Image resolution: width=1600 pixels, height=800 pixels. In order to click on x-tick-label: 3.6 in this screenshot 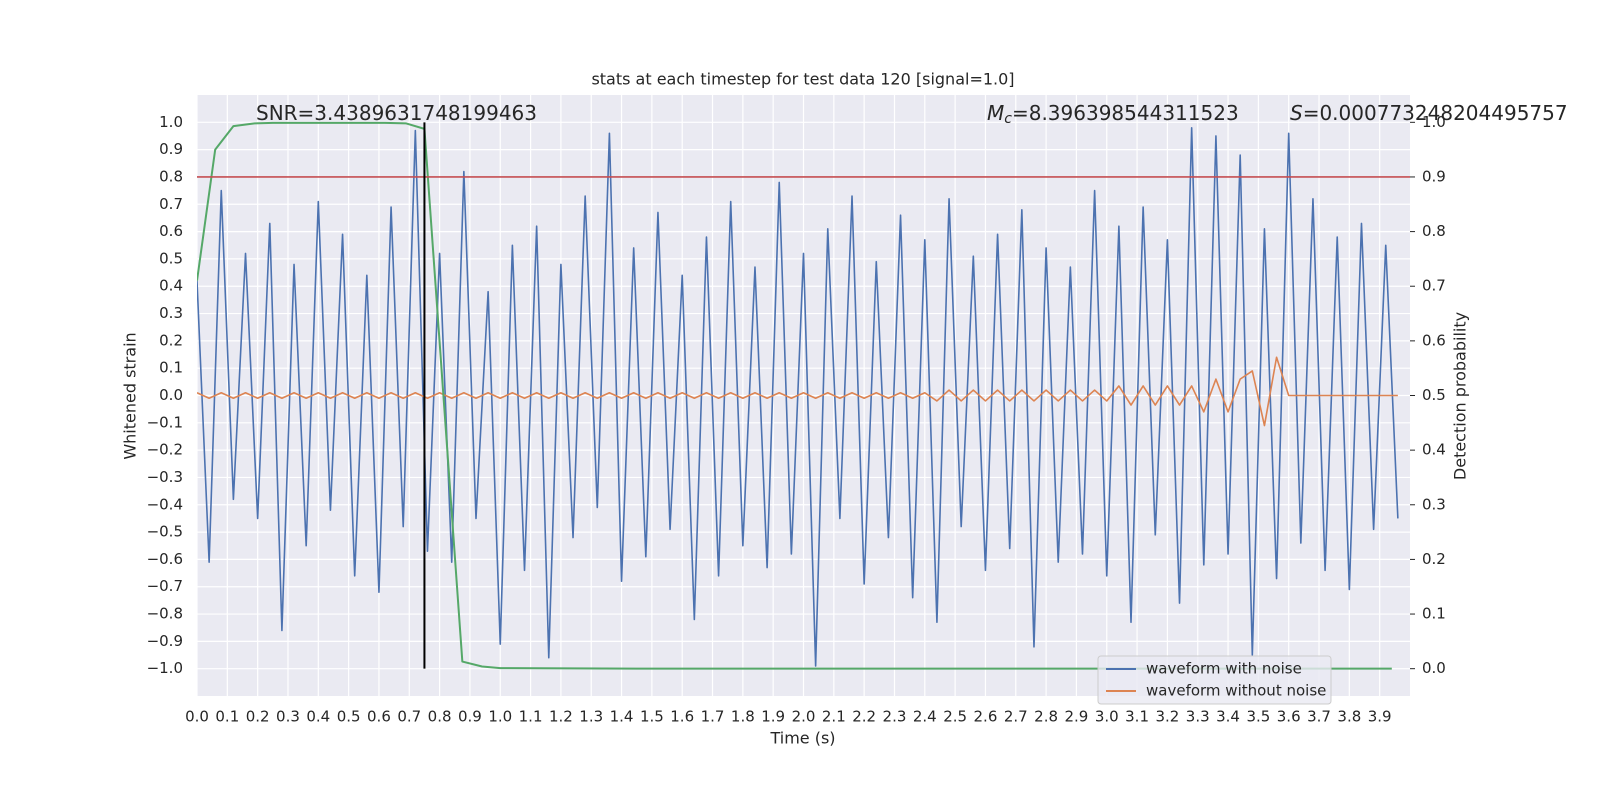, I will do `click(1289, 717)`.